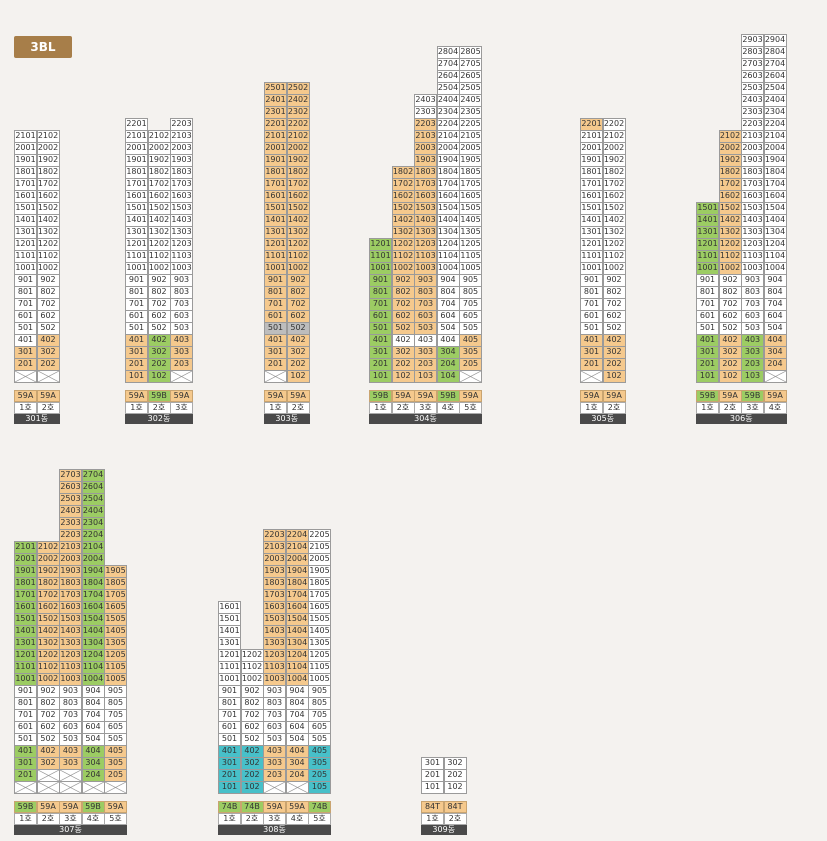  Describe the element at coordinates (707, 292) in the screenshot. I see `unit-cell: 801` at that location.